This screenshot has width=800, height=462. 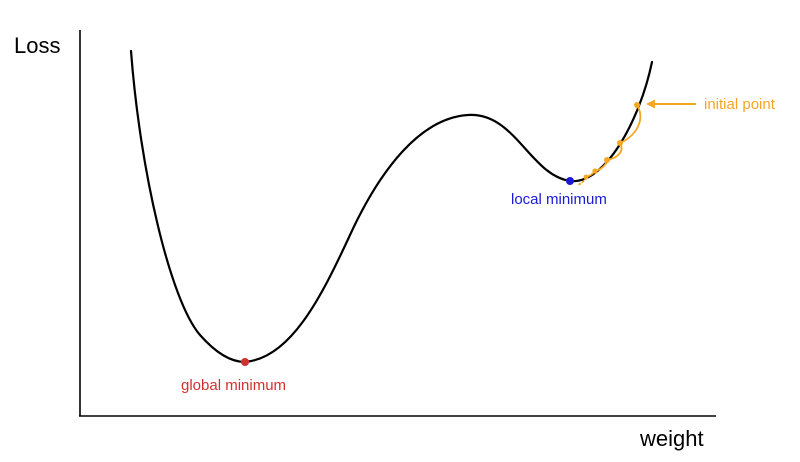 What do you see at coordinates (671, 438) in the screenshot?
I see `x-axis-label: weight` at bounding box center [671, 438].